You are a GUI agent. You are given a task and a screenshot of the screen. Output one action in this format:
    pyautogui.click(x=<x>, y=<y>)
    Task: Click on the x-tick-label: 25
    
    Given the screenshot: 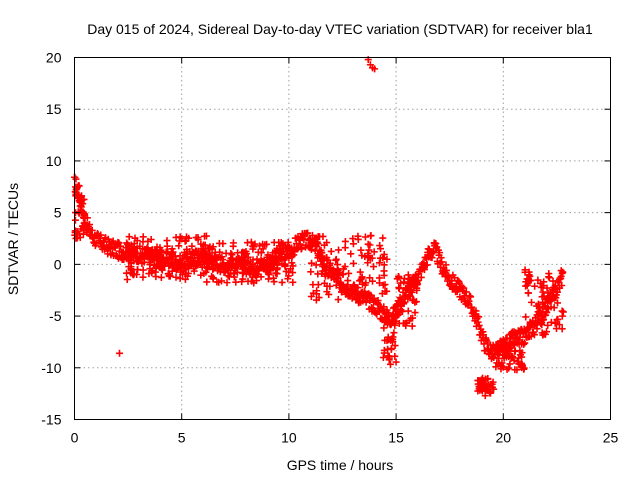 What is the action you would take?
    pyautogui.click(x=611, y=438)
    